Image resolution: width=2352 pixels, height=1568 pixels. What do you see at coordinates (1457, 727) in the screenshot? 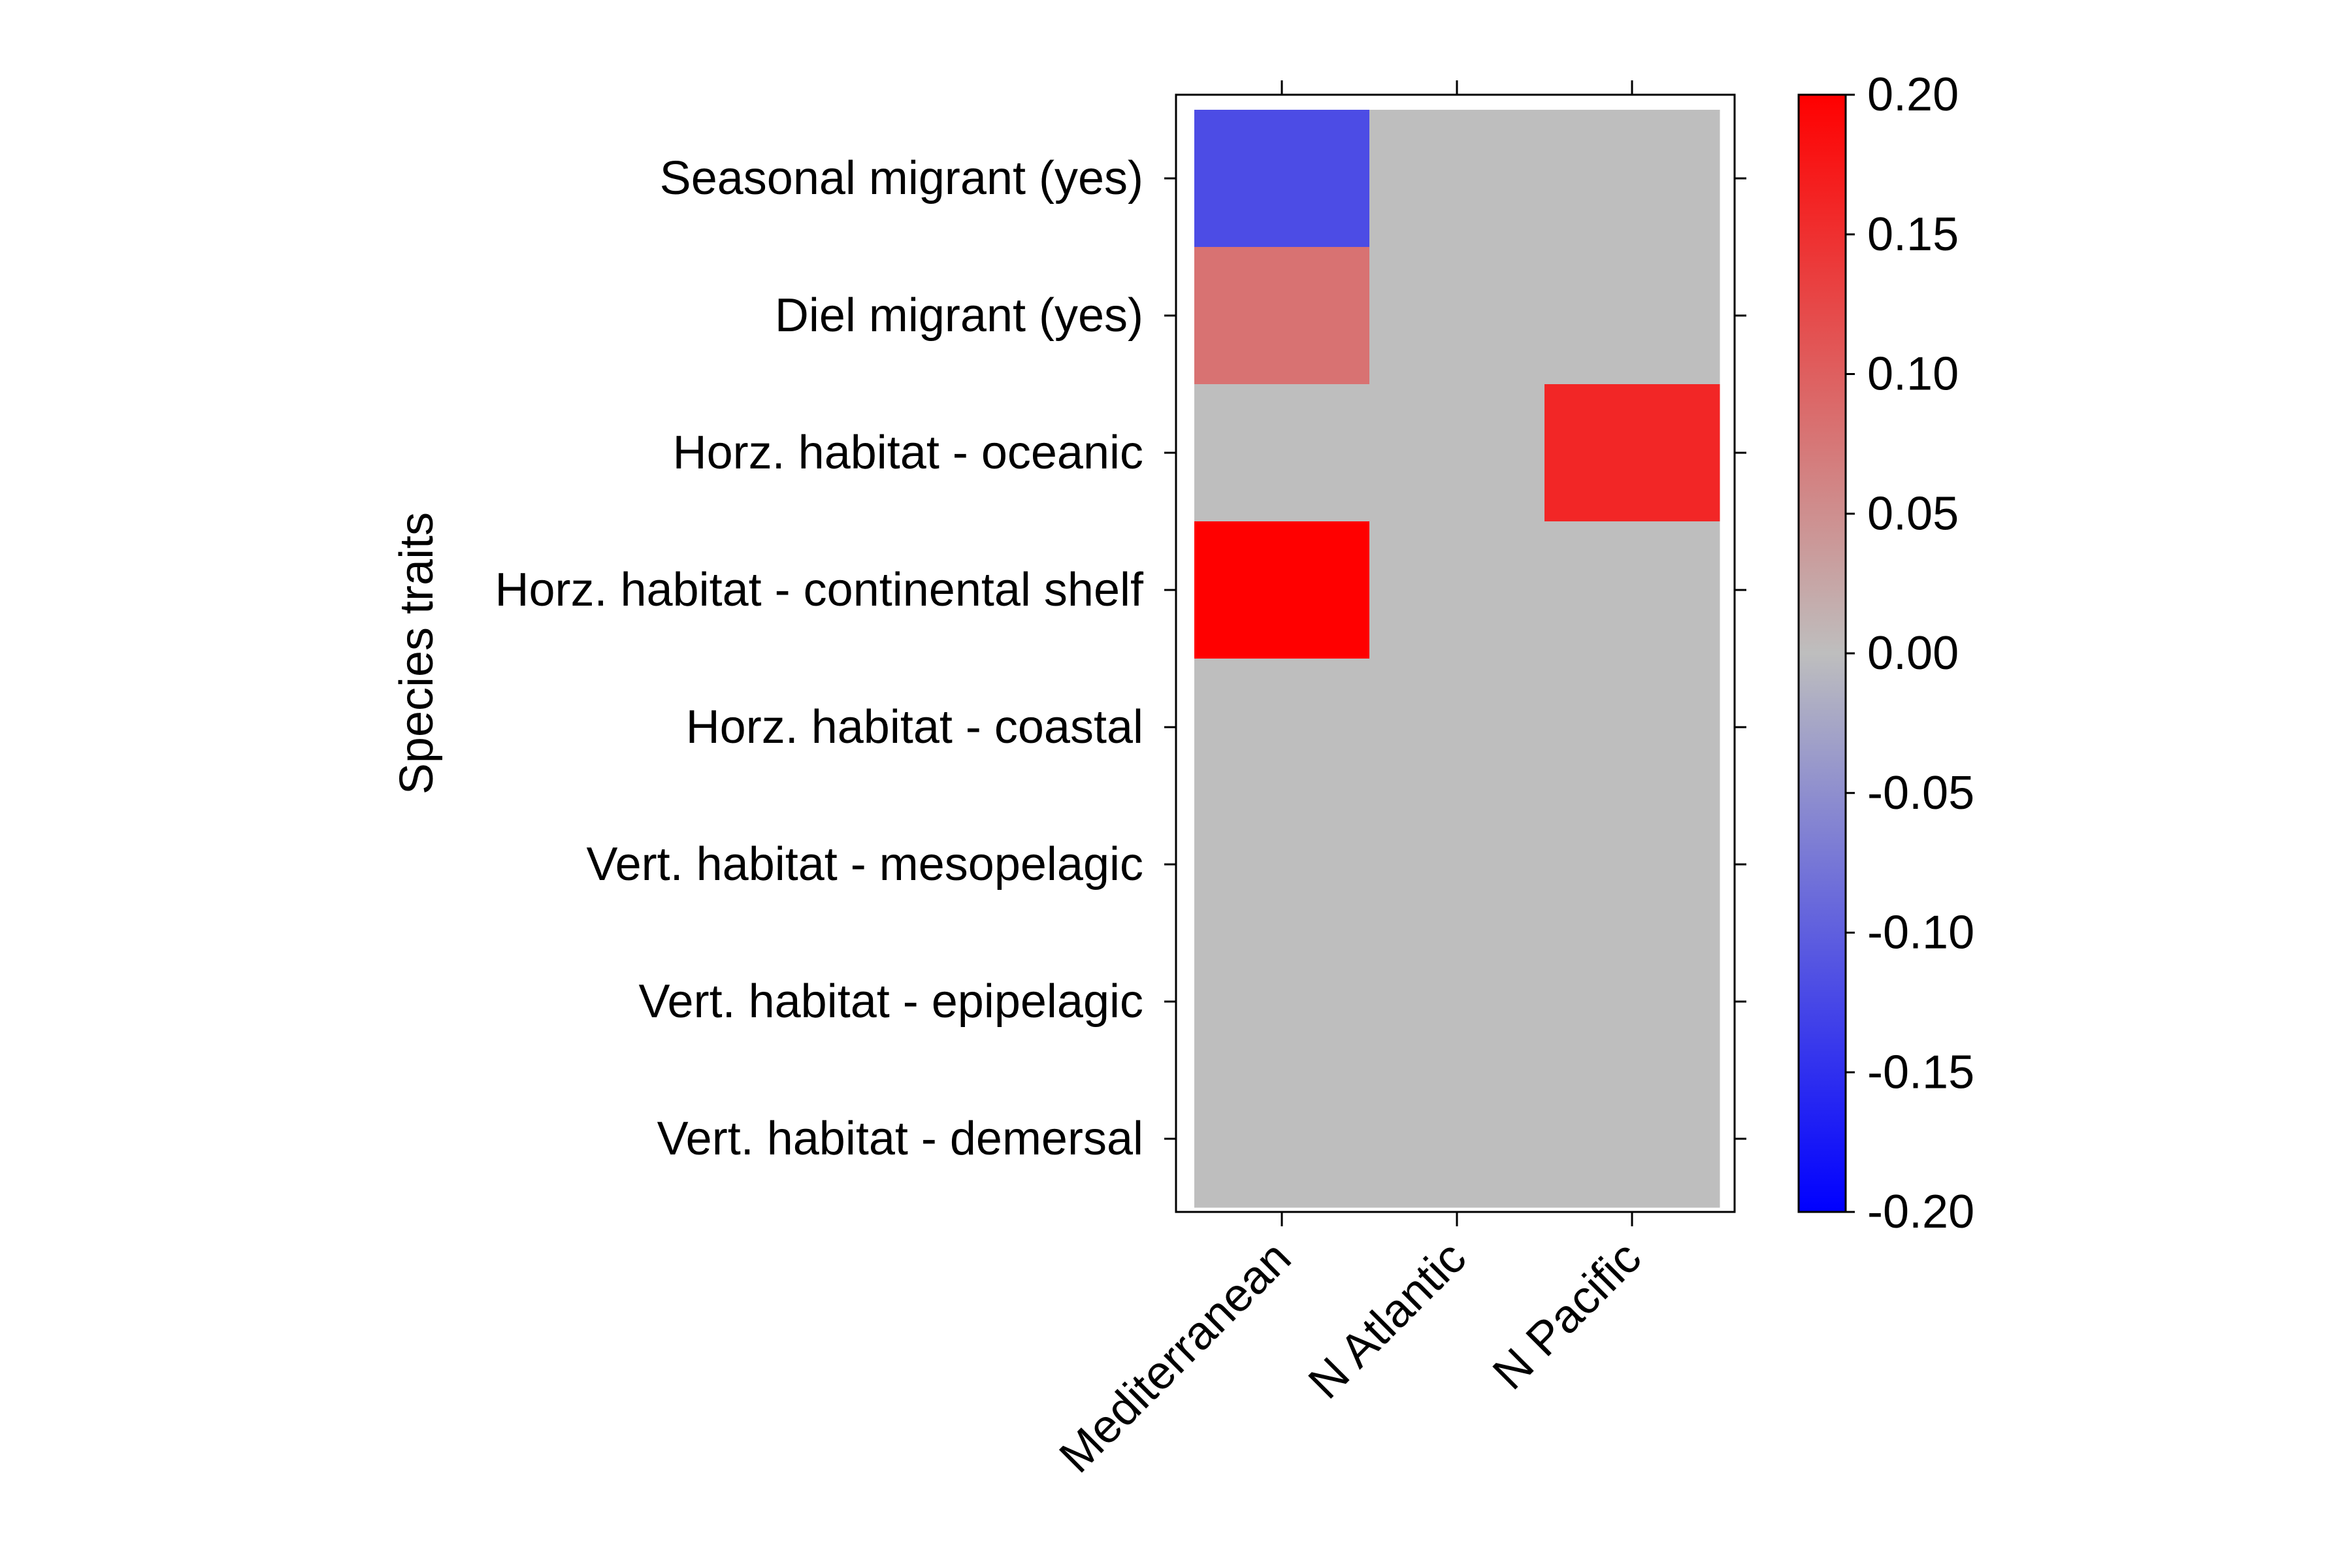
I see `heatmap-cell-horz-habitat-coastal-n-atlantic` at bounding box center [1457, 727].